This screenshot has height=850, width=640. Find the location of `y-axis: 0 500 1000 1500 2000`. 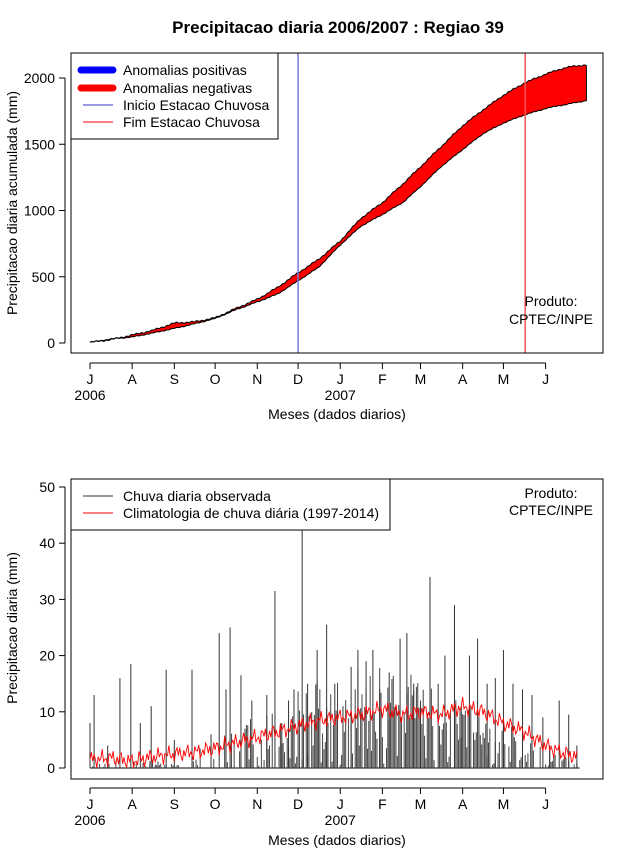

y-axis: 0 500 1000 1500 2000 is located at coordinates (45, 210).